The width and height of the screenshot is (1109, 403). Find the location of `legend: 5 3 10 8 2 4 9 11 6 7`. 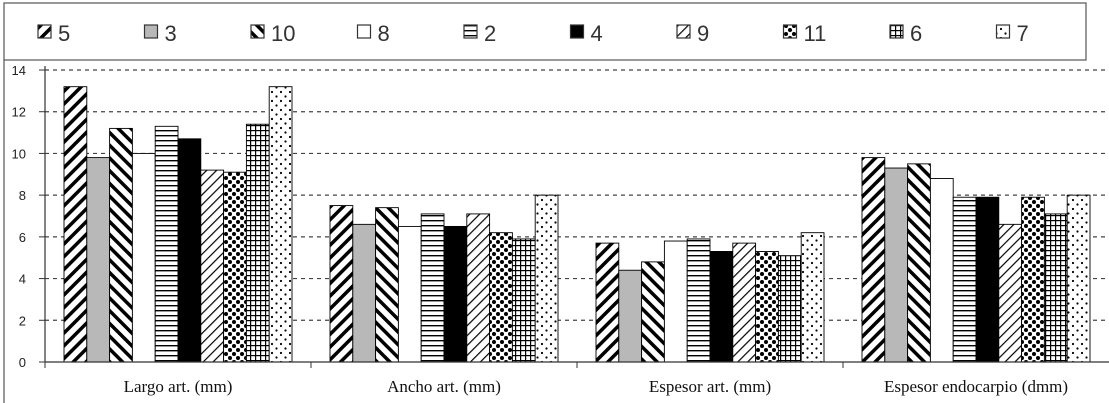

legend: 5 3 10 8 2 4 9 11 6 7 is located at coordinates (533, 33).